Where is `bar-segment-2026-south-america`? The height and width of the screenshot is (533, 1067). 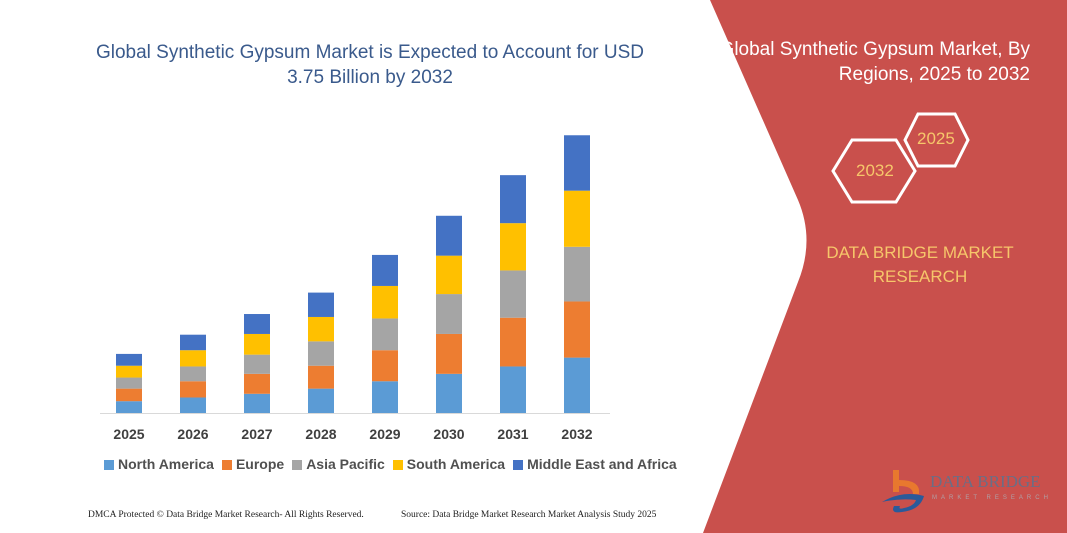 bar-segment-2026-south-america is located at coordinates (193, 358).